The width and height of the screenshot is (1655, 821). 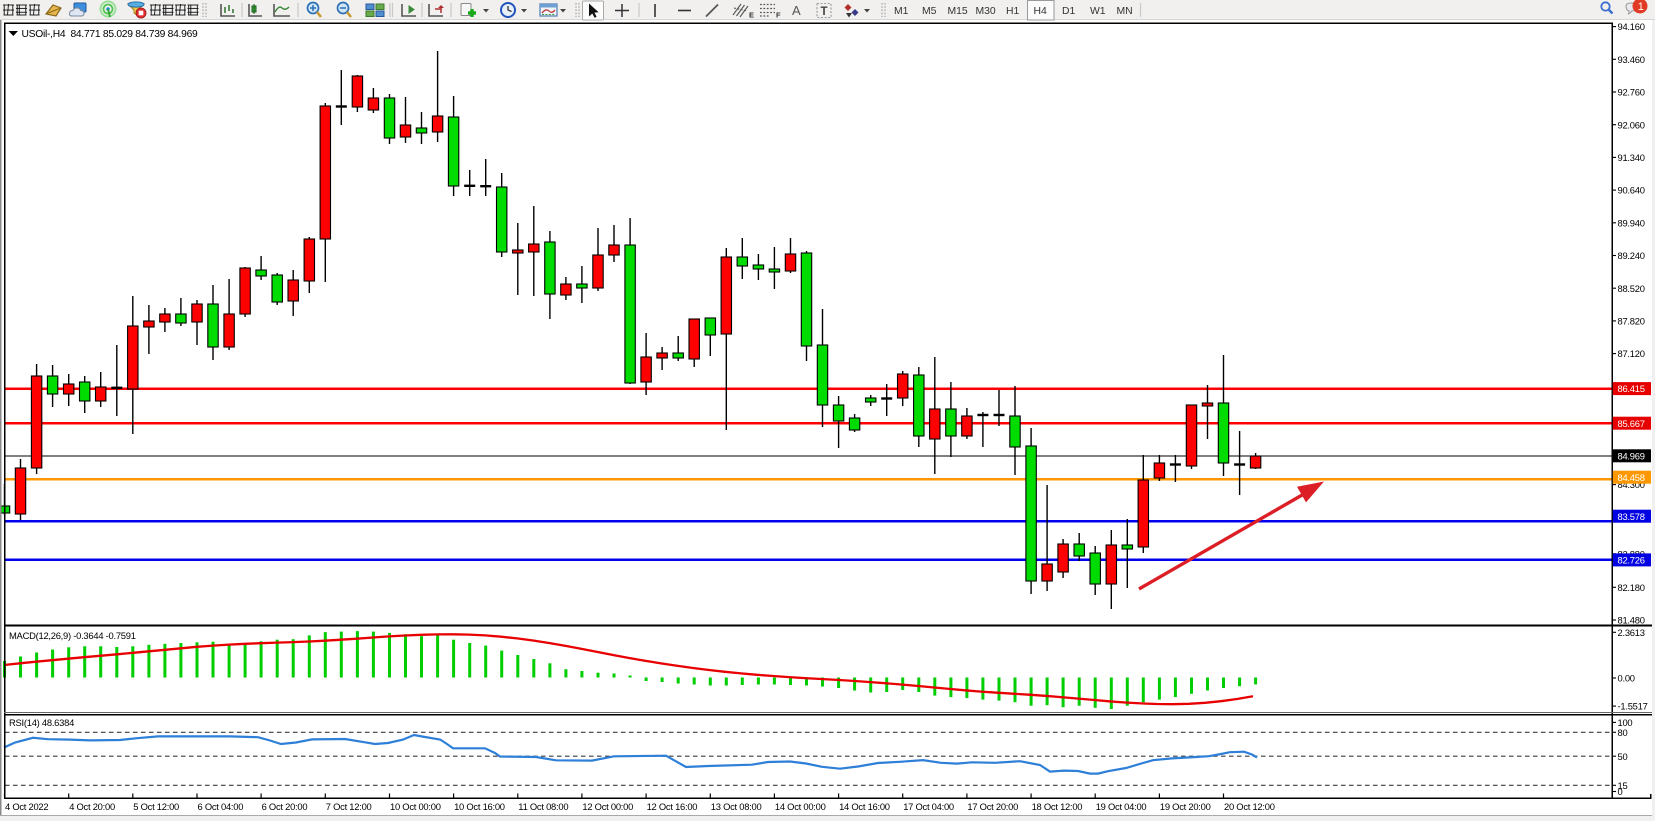 I want to click on svg-text: M15, so click(x=958, y=11).